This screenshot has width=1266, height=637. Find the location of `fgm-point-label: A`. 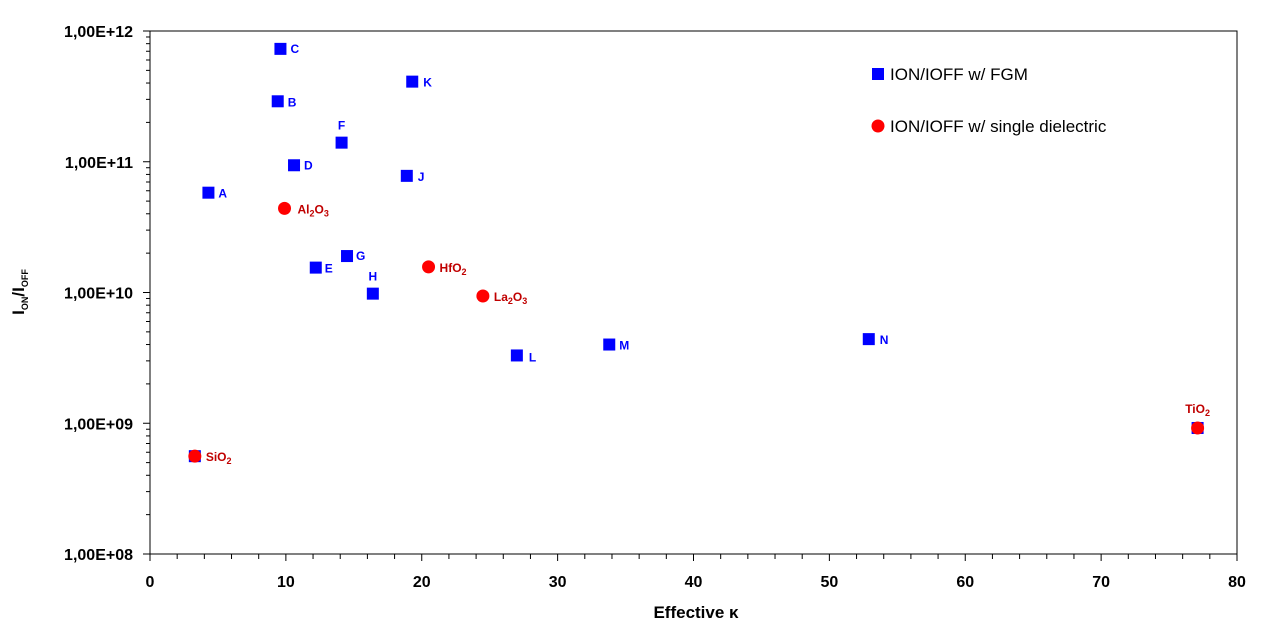

fgm-point-label: A is located at coordinates (222, 194).